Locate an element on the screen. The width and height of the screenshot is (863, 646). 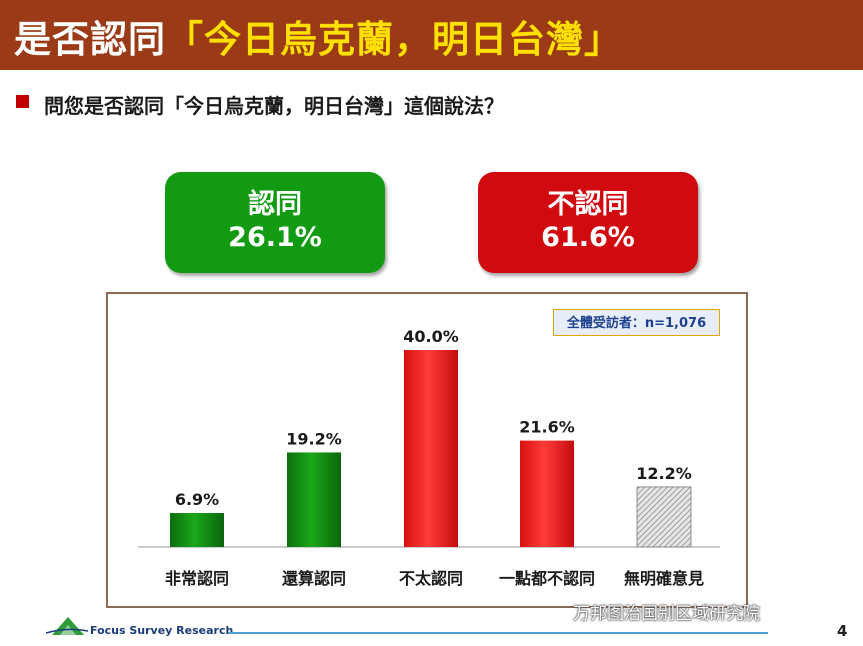
title-bar: 是否認同「今日烏克蘭，明日台灣」 is located at coordinates (431, 35).